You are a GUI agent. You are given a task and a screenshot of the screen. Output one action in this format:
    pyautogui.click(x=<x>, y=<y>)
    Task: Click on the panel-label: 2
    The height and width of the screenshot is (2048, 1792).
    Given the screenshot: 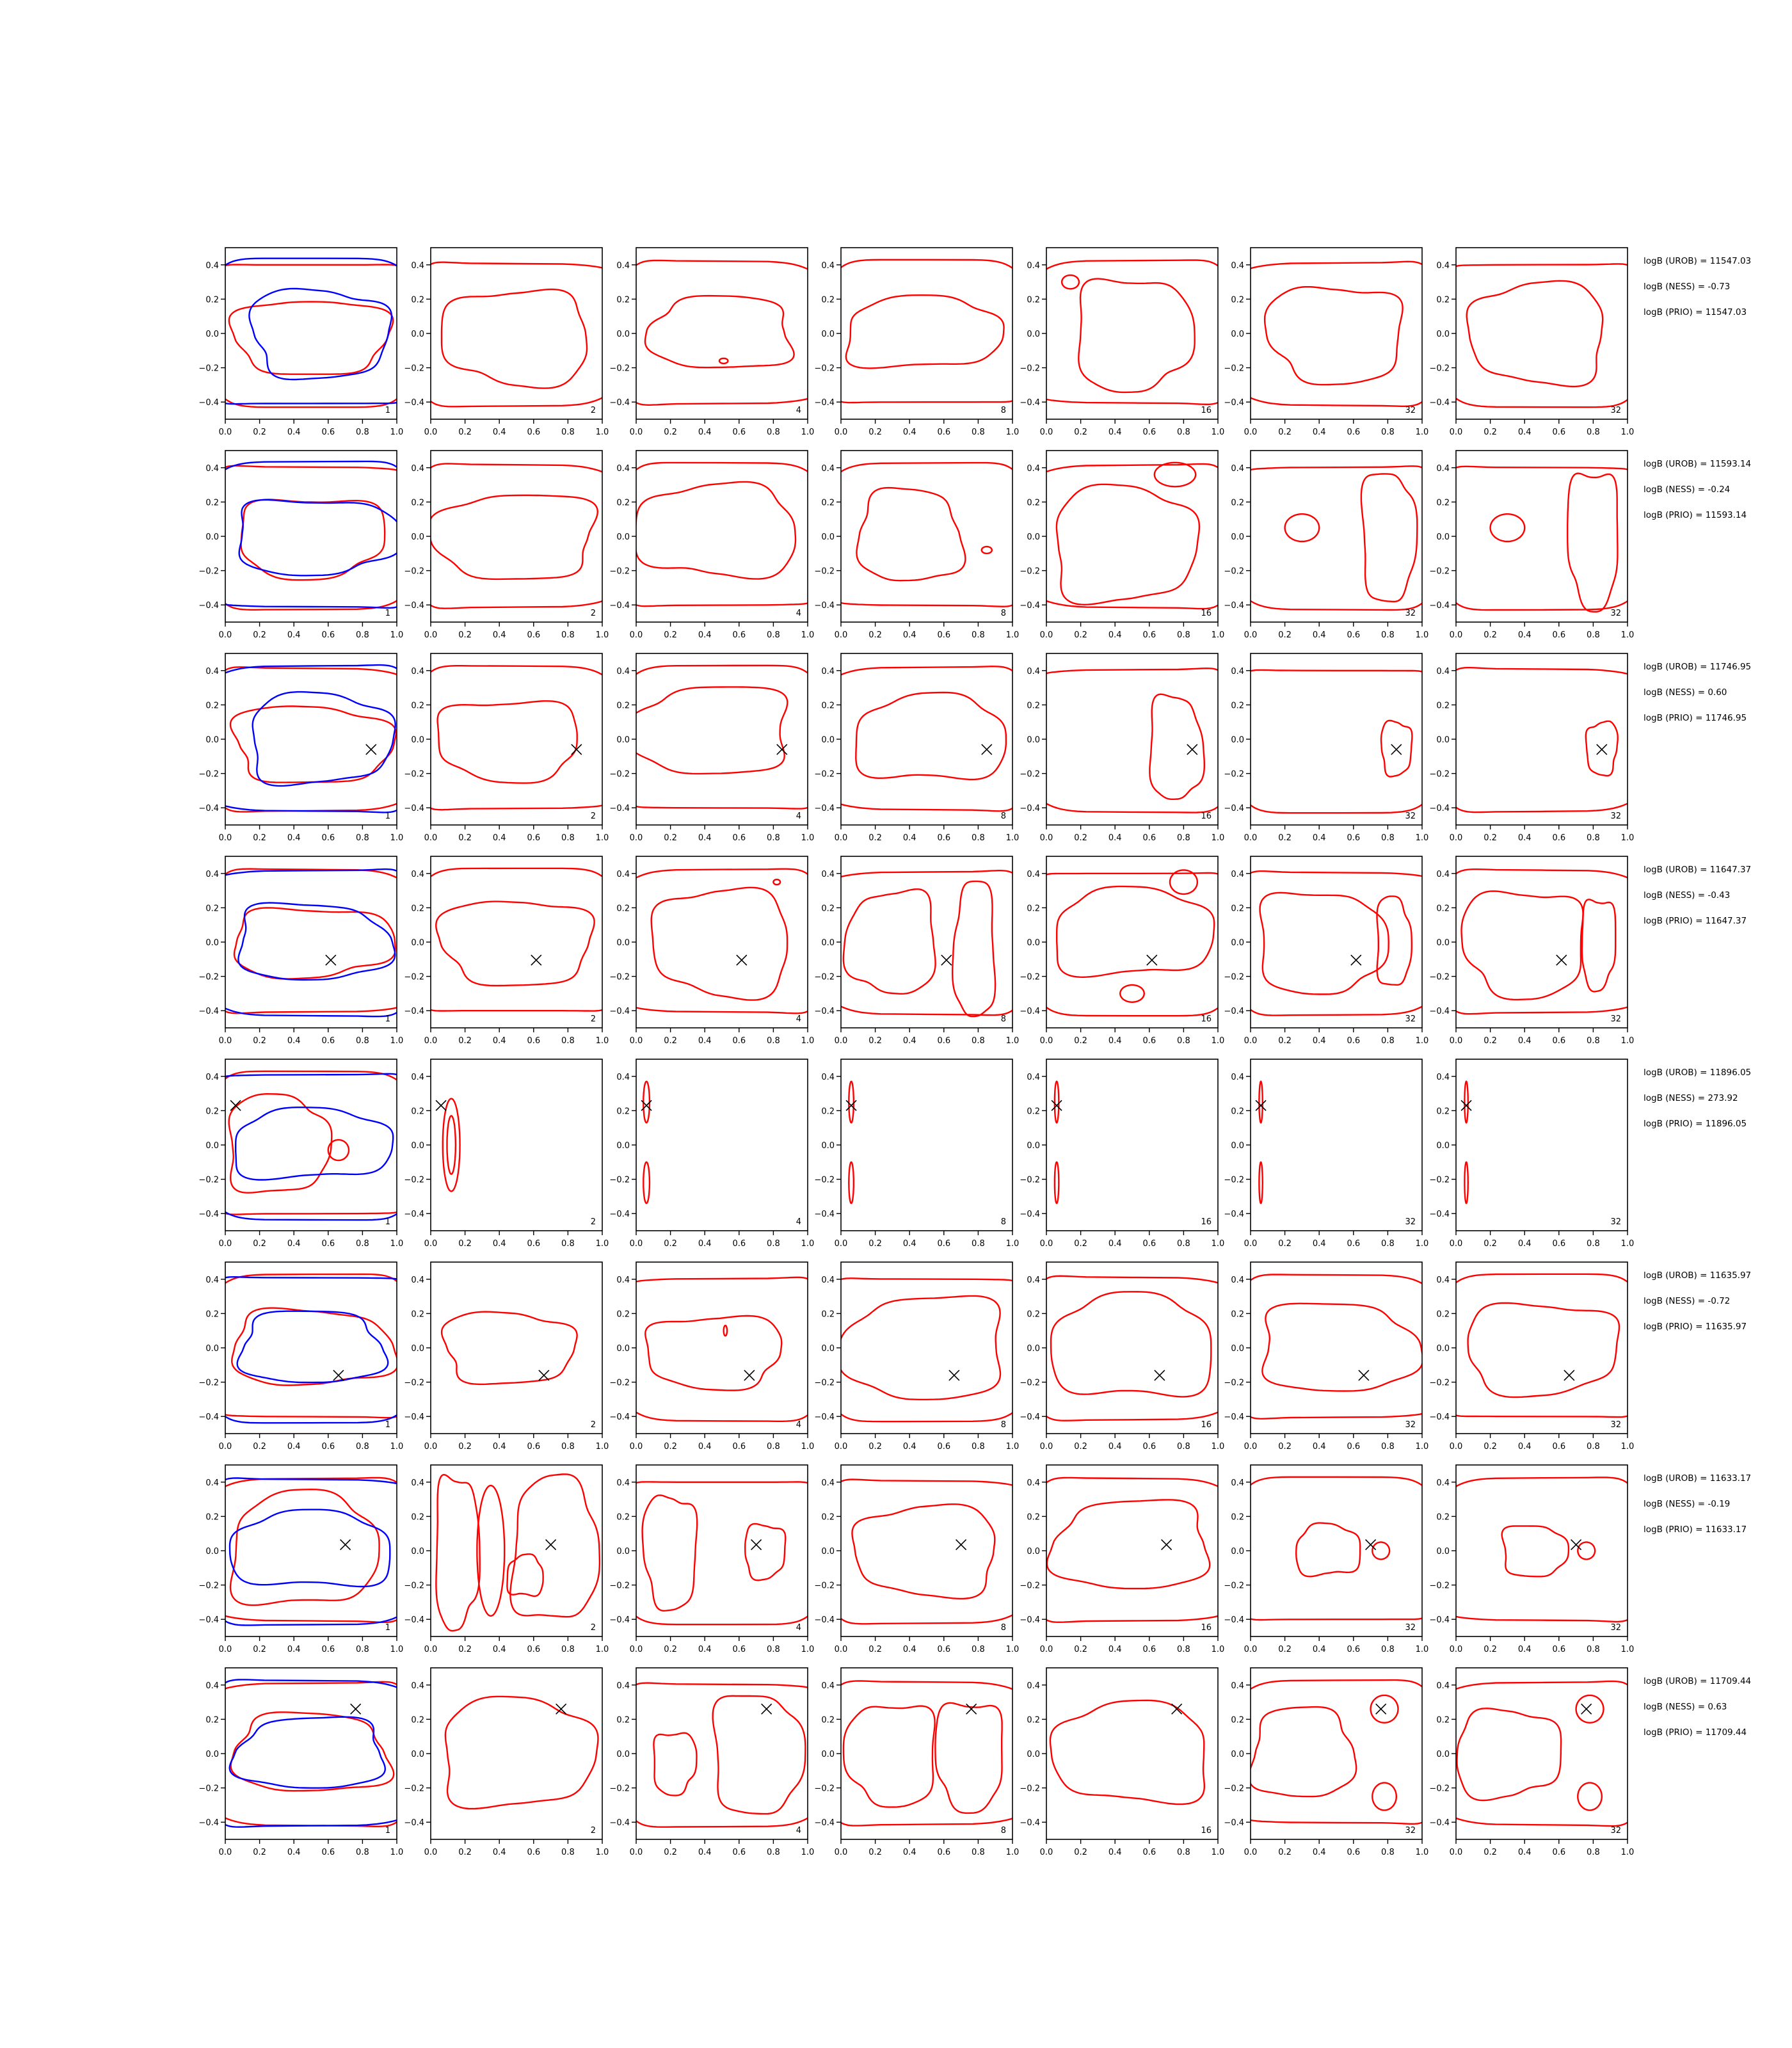 What is the action you would take?
    pyautogui.click(x=593, y=1019)
    